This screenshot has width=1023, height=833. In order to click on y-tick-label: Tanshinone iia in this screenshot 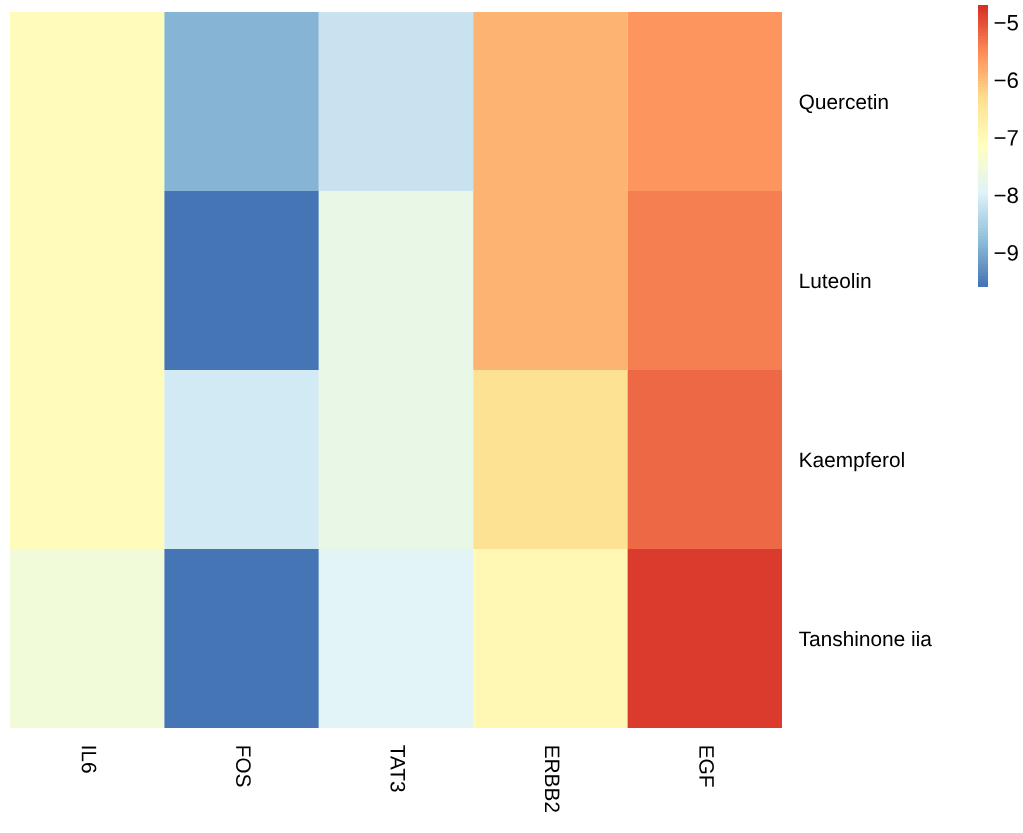, I will do `click(865, 638)`.